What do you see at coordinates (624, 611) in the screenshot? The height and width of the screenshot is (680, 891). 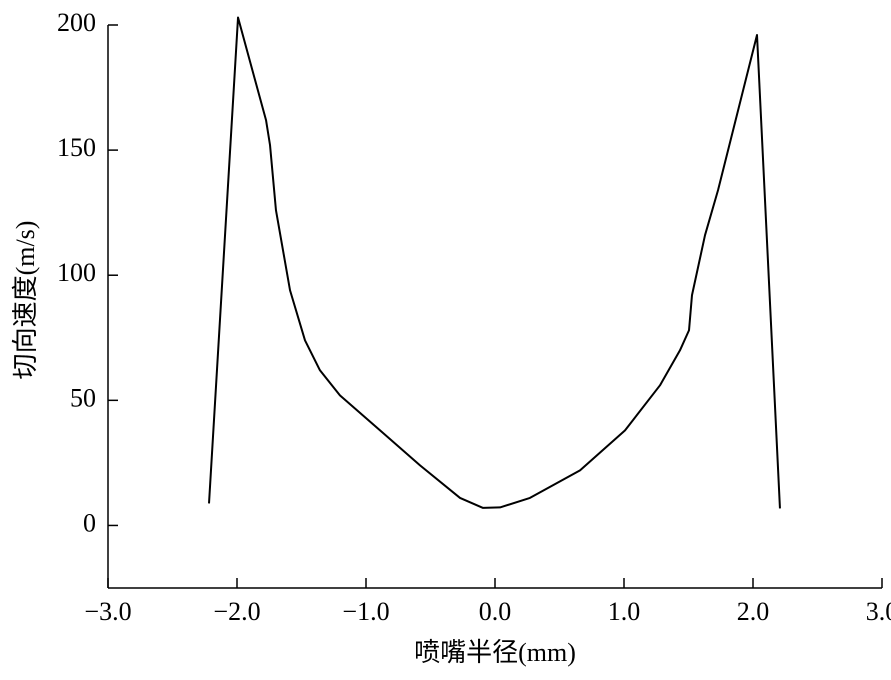 I see `x-tick-label: 1.0` at bounding box center [624, 611].